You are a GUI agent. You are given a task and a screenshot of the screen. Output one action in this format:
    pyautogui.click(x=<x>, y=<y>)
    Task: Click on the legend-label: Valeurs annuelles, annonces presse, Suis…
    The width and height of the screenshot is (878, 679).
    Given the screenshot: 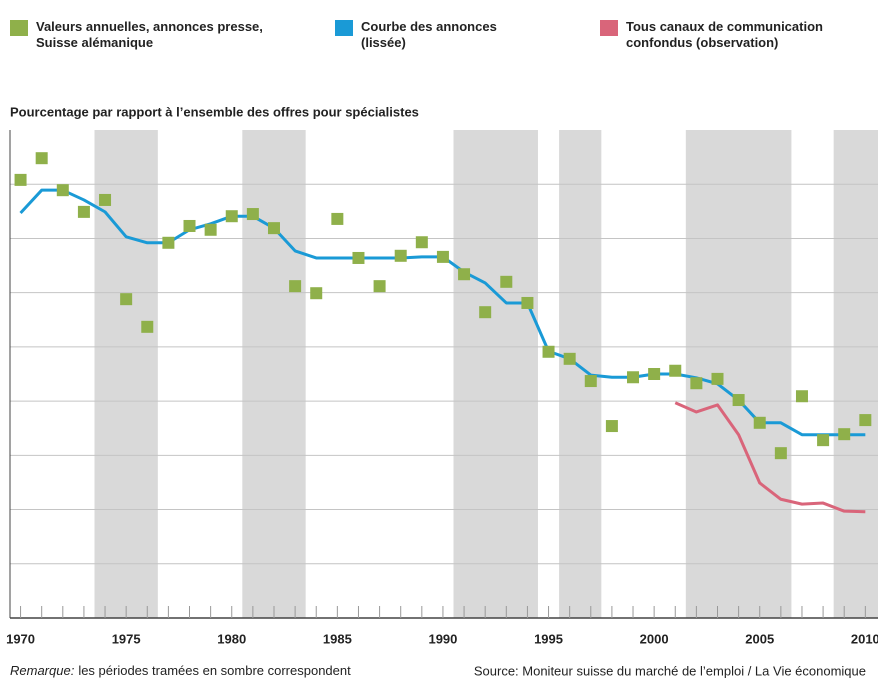 What is the action you would take?
    pyautogui.click(x=149, y=34)
    